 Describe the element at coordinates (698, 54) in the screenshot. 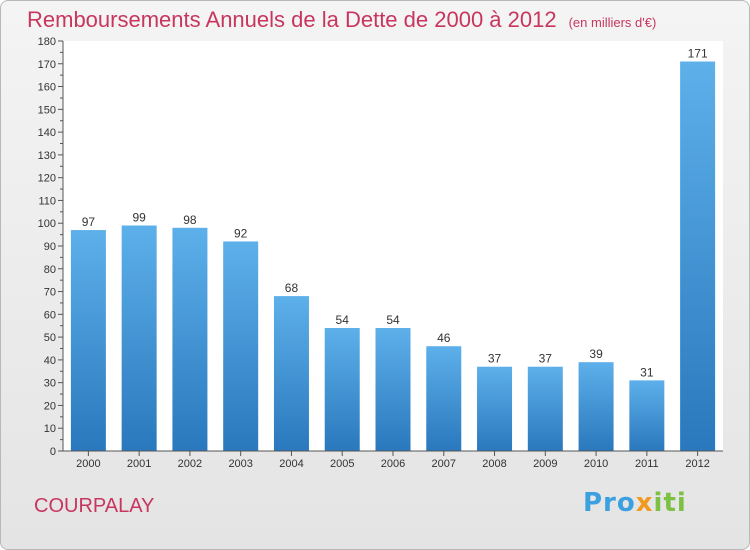

I see `bar-value-label: 171` at that location.